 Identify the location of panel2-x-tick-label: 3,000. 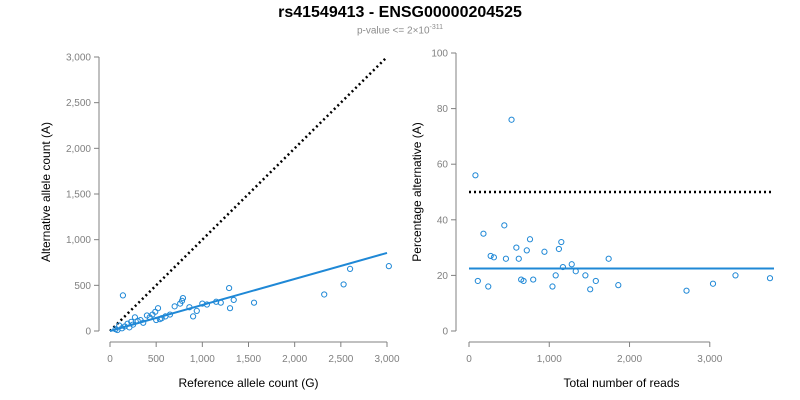
(709, 359).